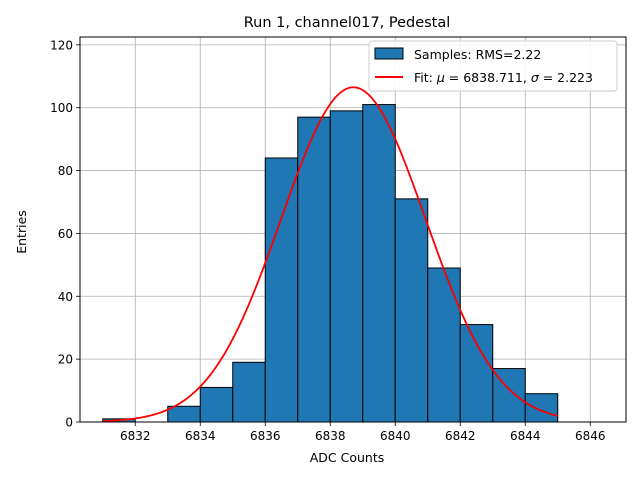 The height and width of the screenshot is (480, 640). I want to click on legend-fit-mu-value: = 6838.711,, so click(488, 77).